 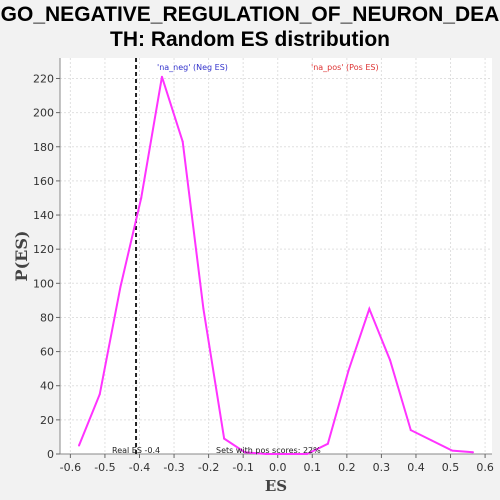 I want to click on x-axis-title: ES, so click(x=276, y=486).